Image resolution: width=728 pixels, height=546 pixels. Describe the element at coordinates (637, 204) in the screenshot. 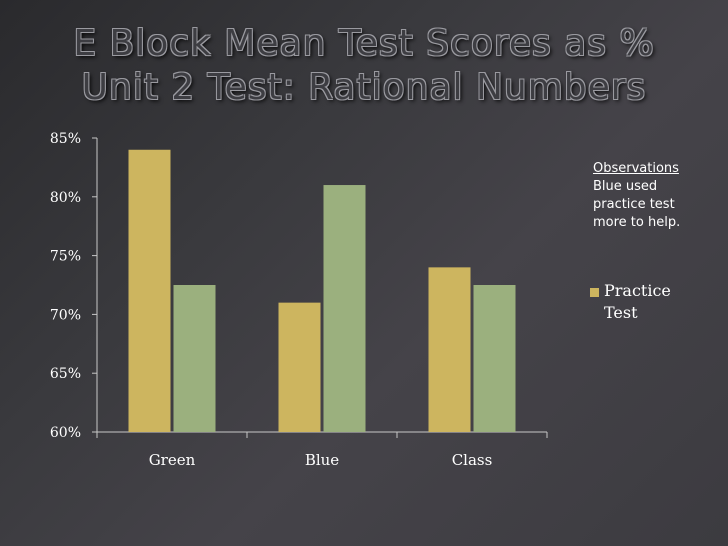

I see `observations-text: Blue used practice test more to help.` at that location.